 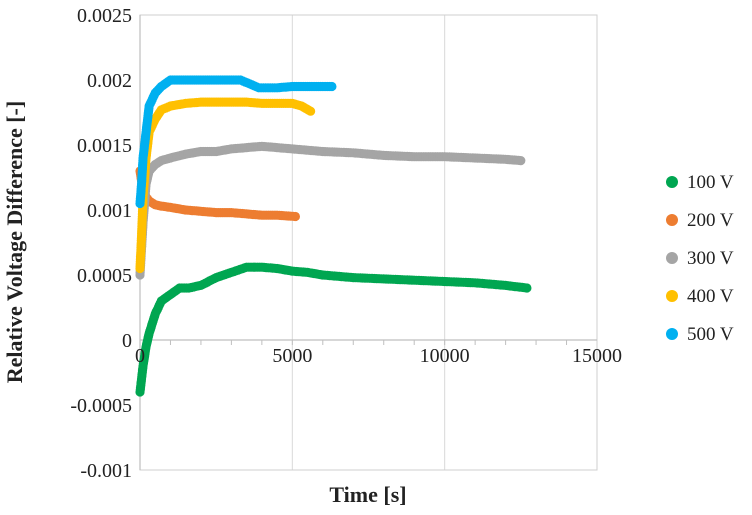 I want to click on legend-label: 500 V, so click(x=710, y=334).